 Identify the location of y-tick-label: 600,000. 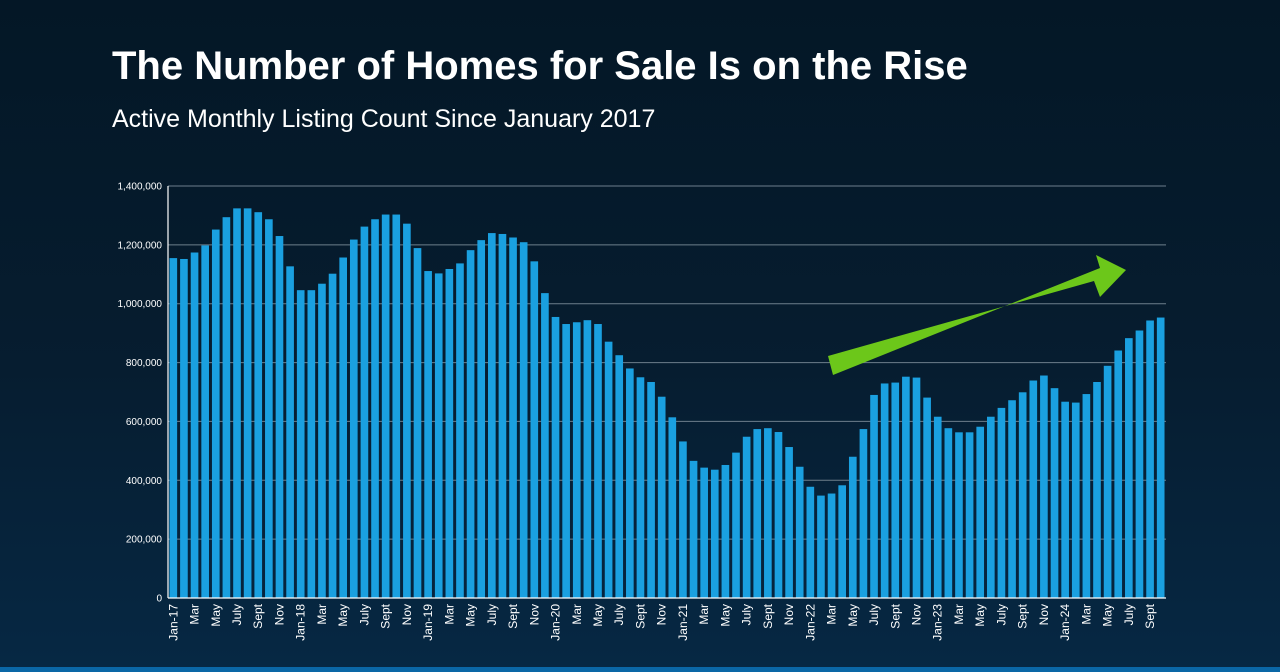
(144, 422).